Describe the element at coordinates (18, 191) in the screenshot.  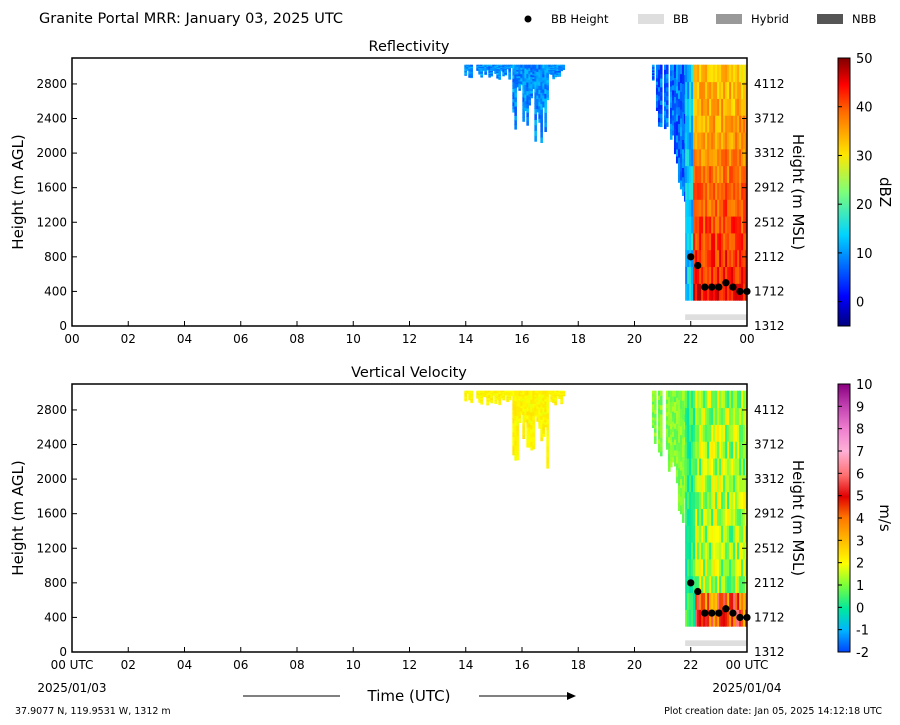
I see `reflectivity-y-label: Height (m AGL)` at that location.